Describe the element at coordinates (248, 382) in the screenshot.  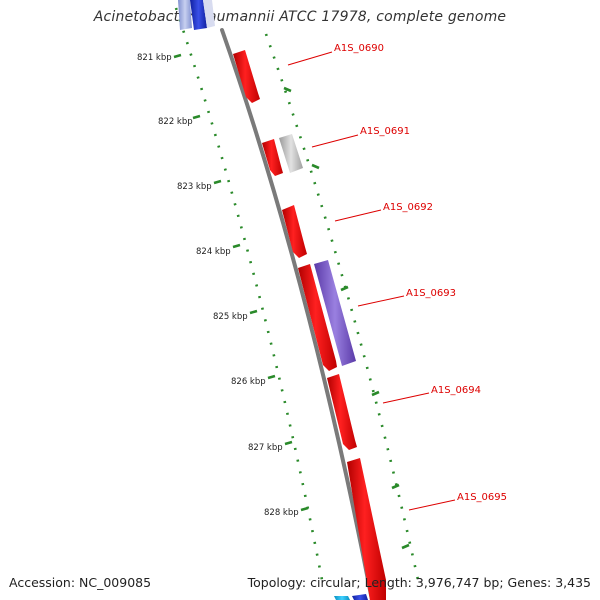
I see `kbp-label: 826 kbp` at that location.